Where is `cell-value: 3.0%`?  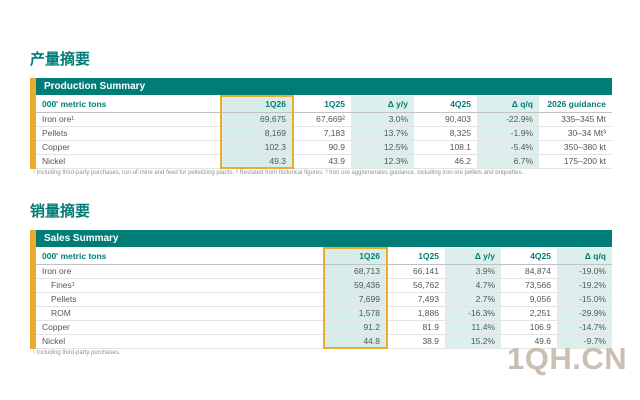
cell-value: 3.0% is located at coordinates (382, 119).